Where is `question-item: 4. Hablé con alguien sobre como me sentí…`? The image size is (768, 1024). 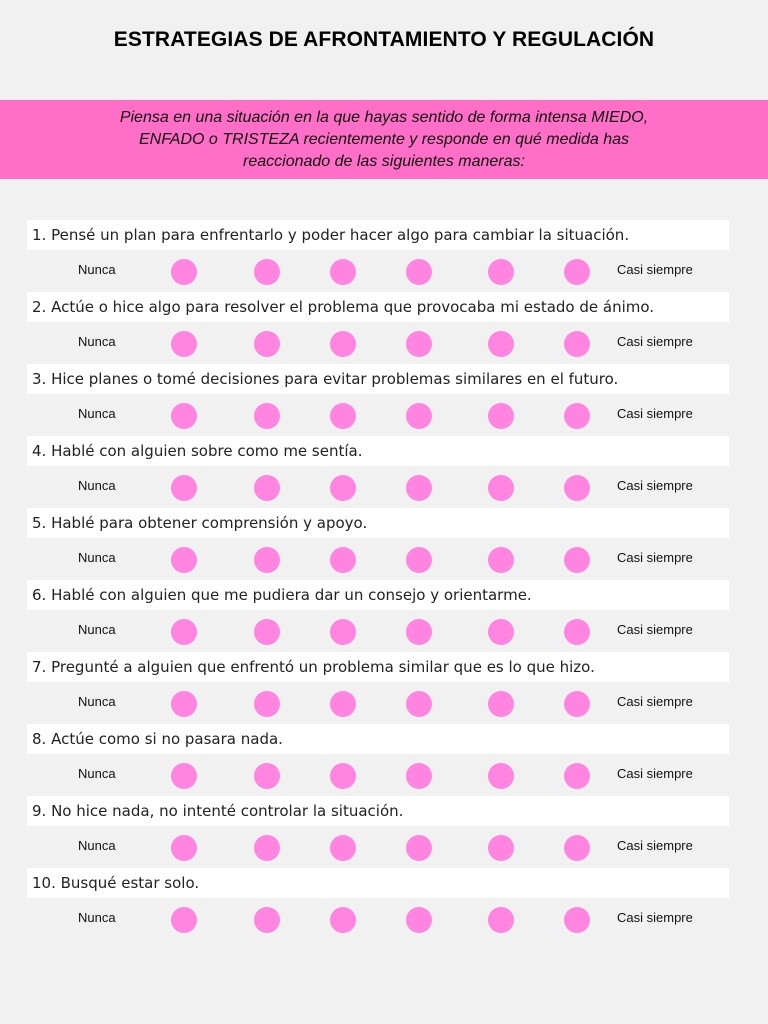 question-item: 4. Hablé con alguien sobre como me sentí… is located at coordinates (384, 472).